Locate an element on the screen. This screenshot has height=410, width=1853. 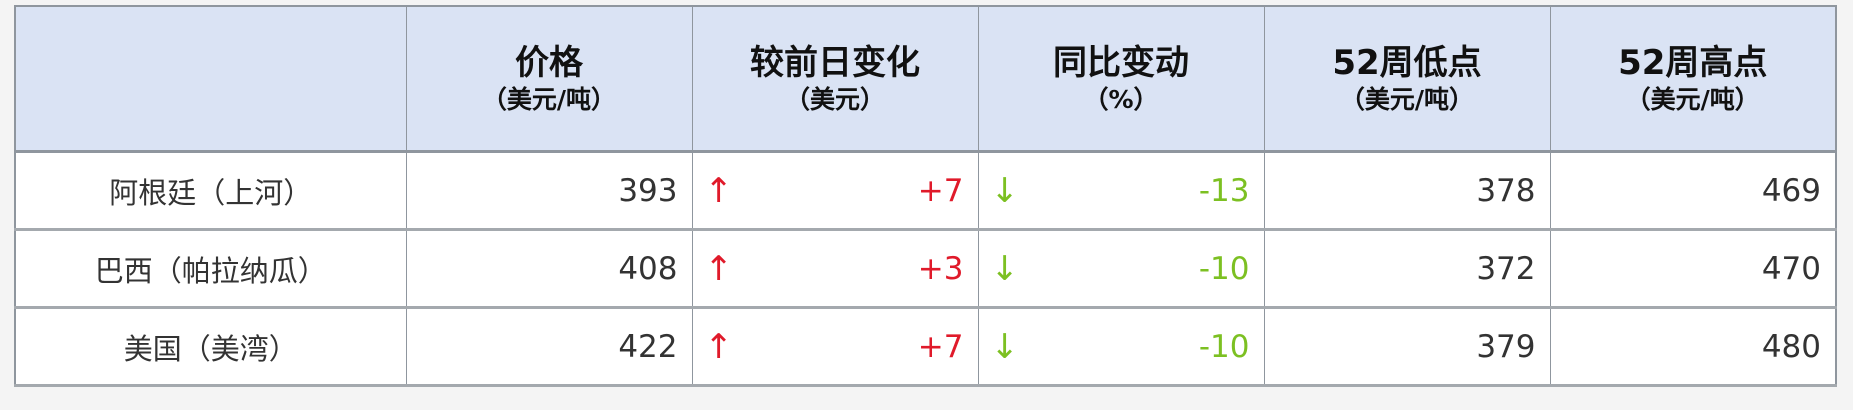
high-52w-cell: 480 is located at coordinates (1693, 346).